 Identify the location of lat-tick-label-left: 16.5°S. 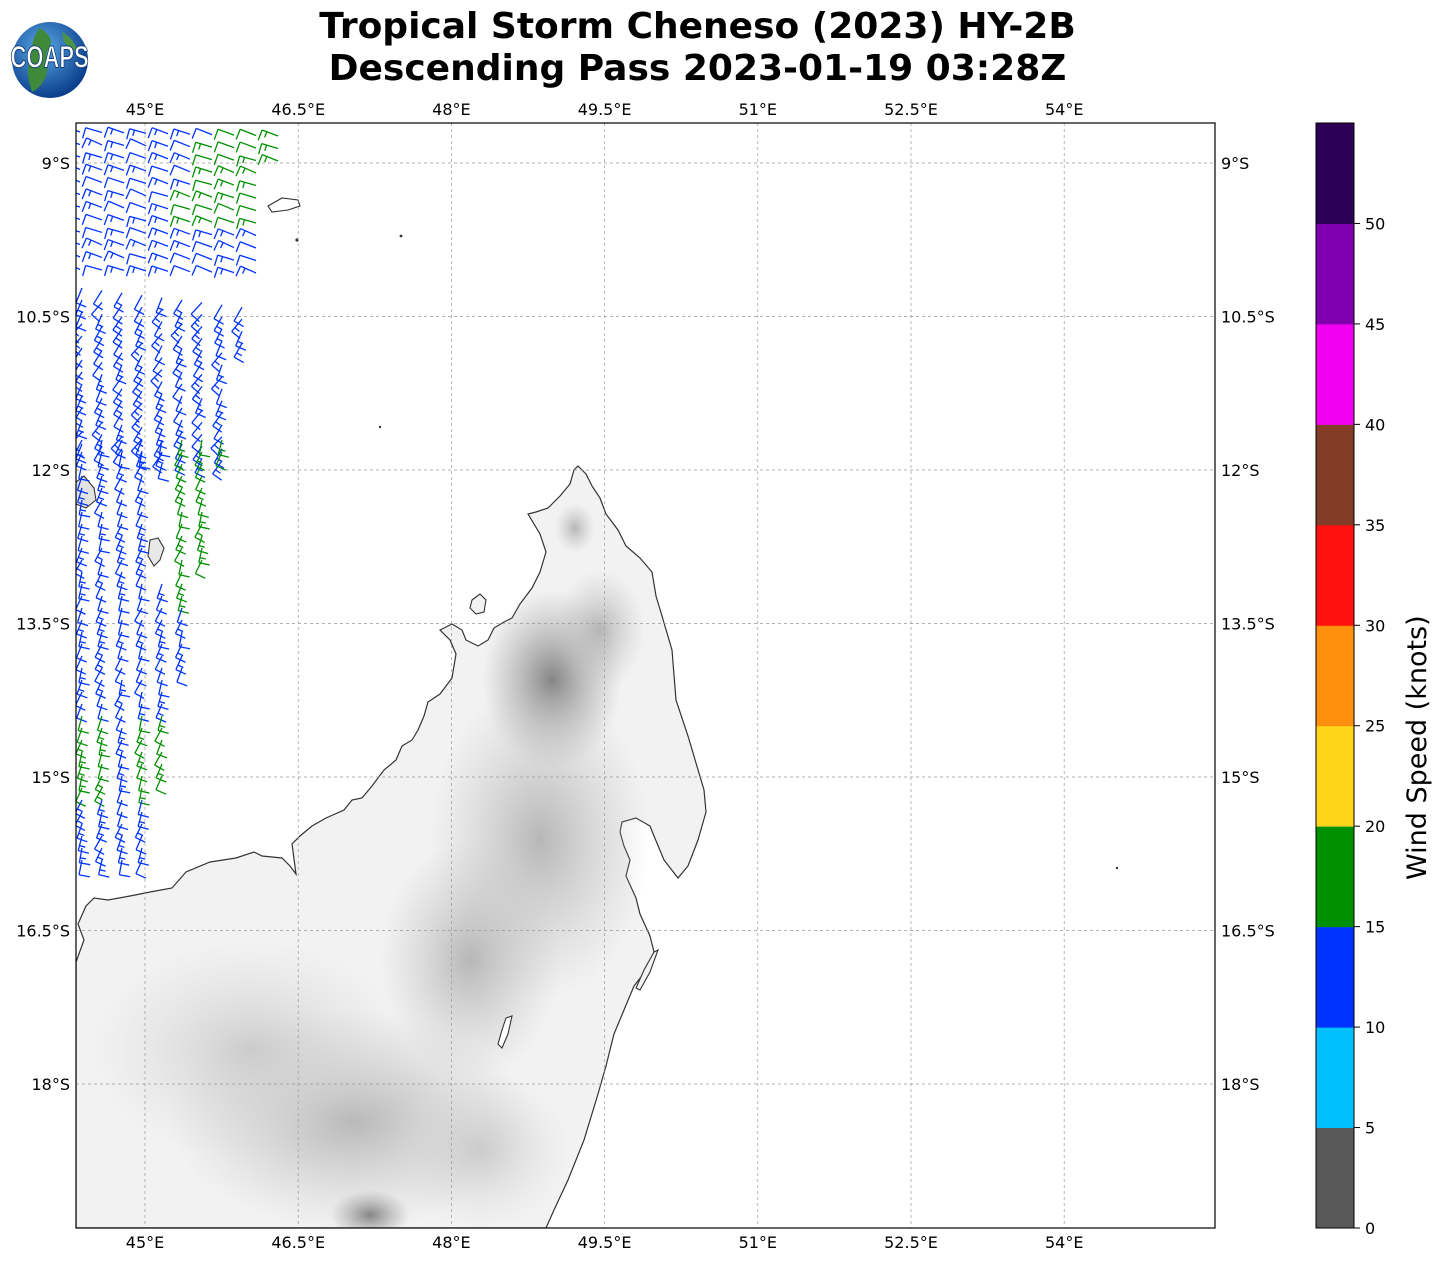
(43, 931).